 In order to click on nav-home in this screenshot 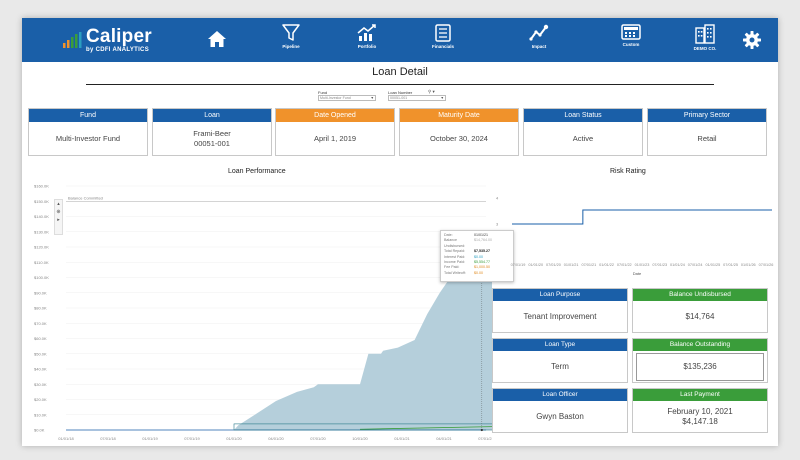, I will do `click(217, 40)`.